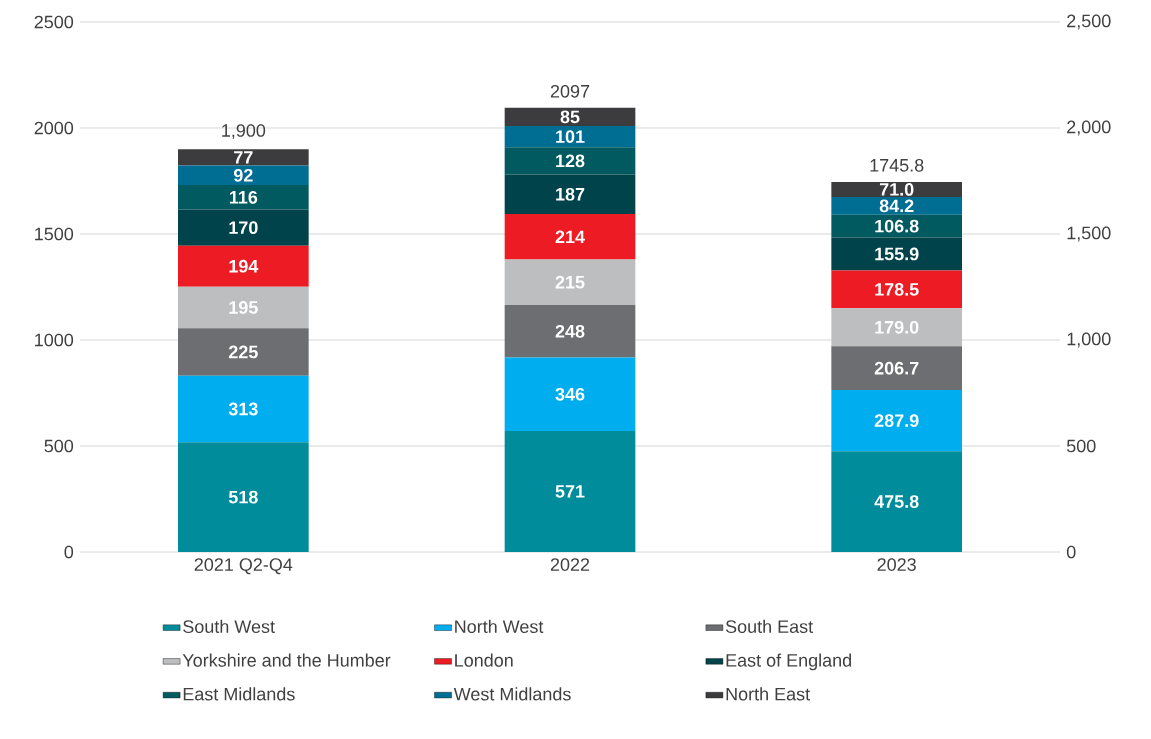 The height and width of the screenshot is (739, 1151). What do you see at coordinates (570, 91) in the screenshot?
I see `total-label: 2097` at bounding box center [570, 91].